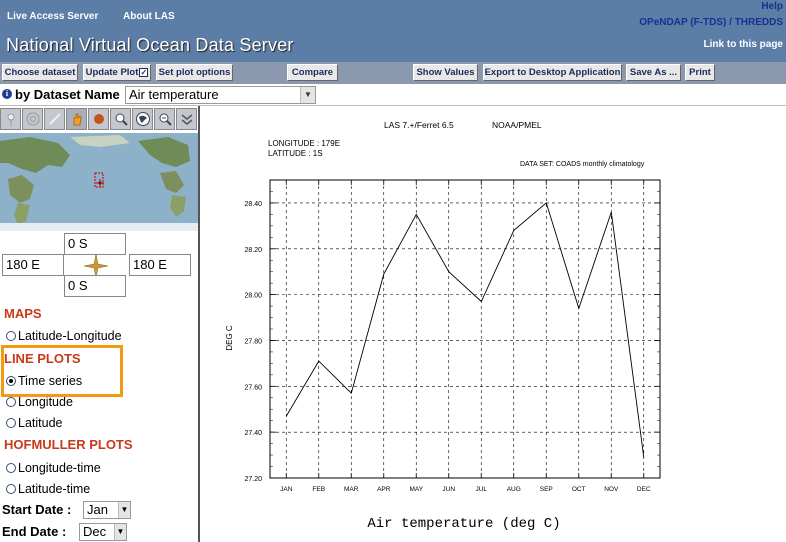  Describe the element at coordinates (743, 44) in the screenshot. I see `link-to-page: Link to this page` at that location.